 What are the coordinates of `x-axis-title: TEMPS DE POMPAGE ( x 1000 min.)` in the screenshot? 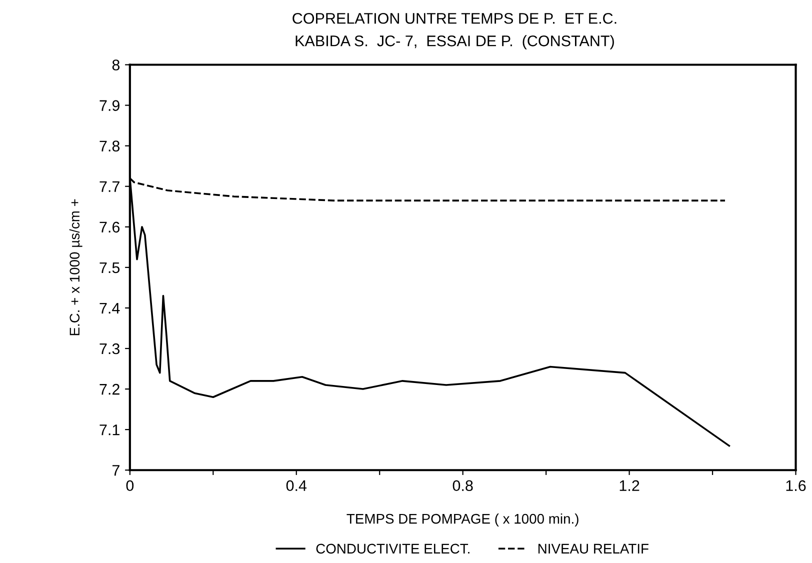 It's located at (462, 520).